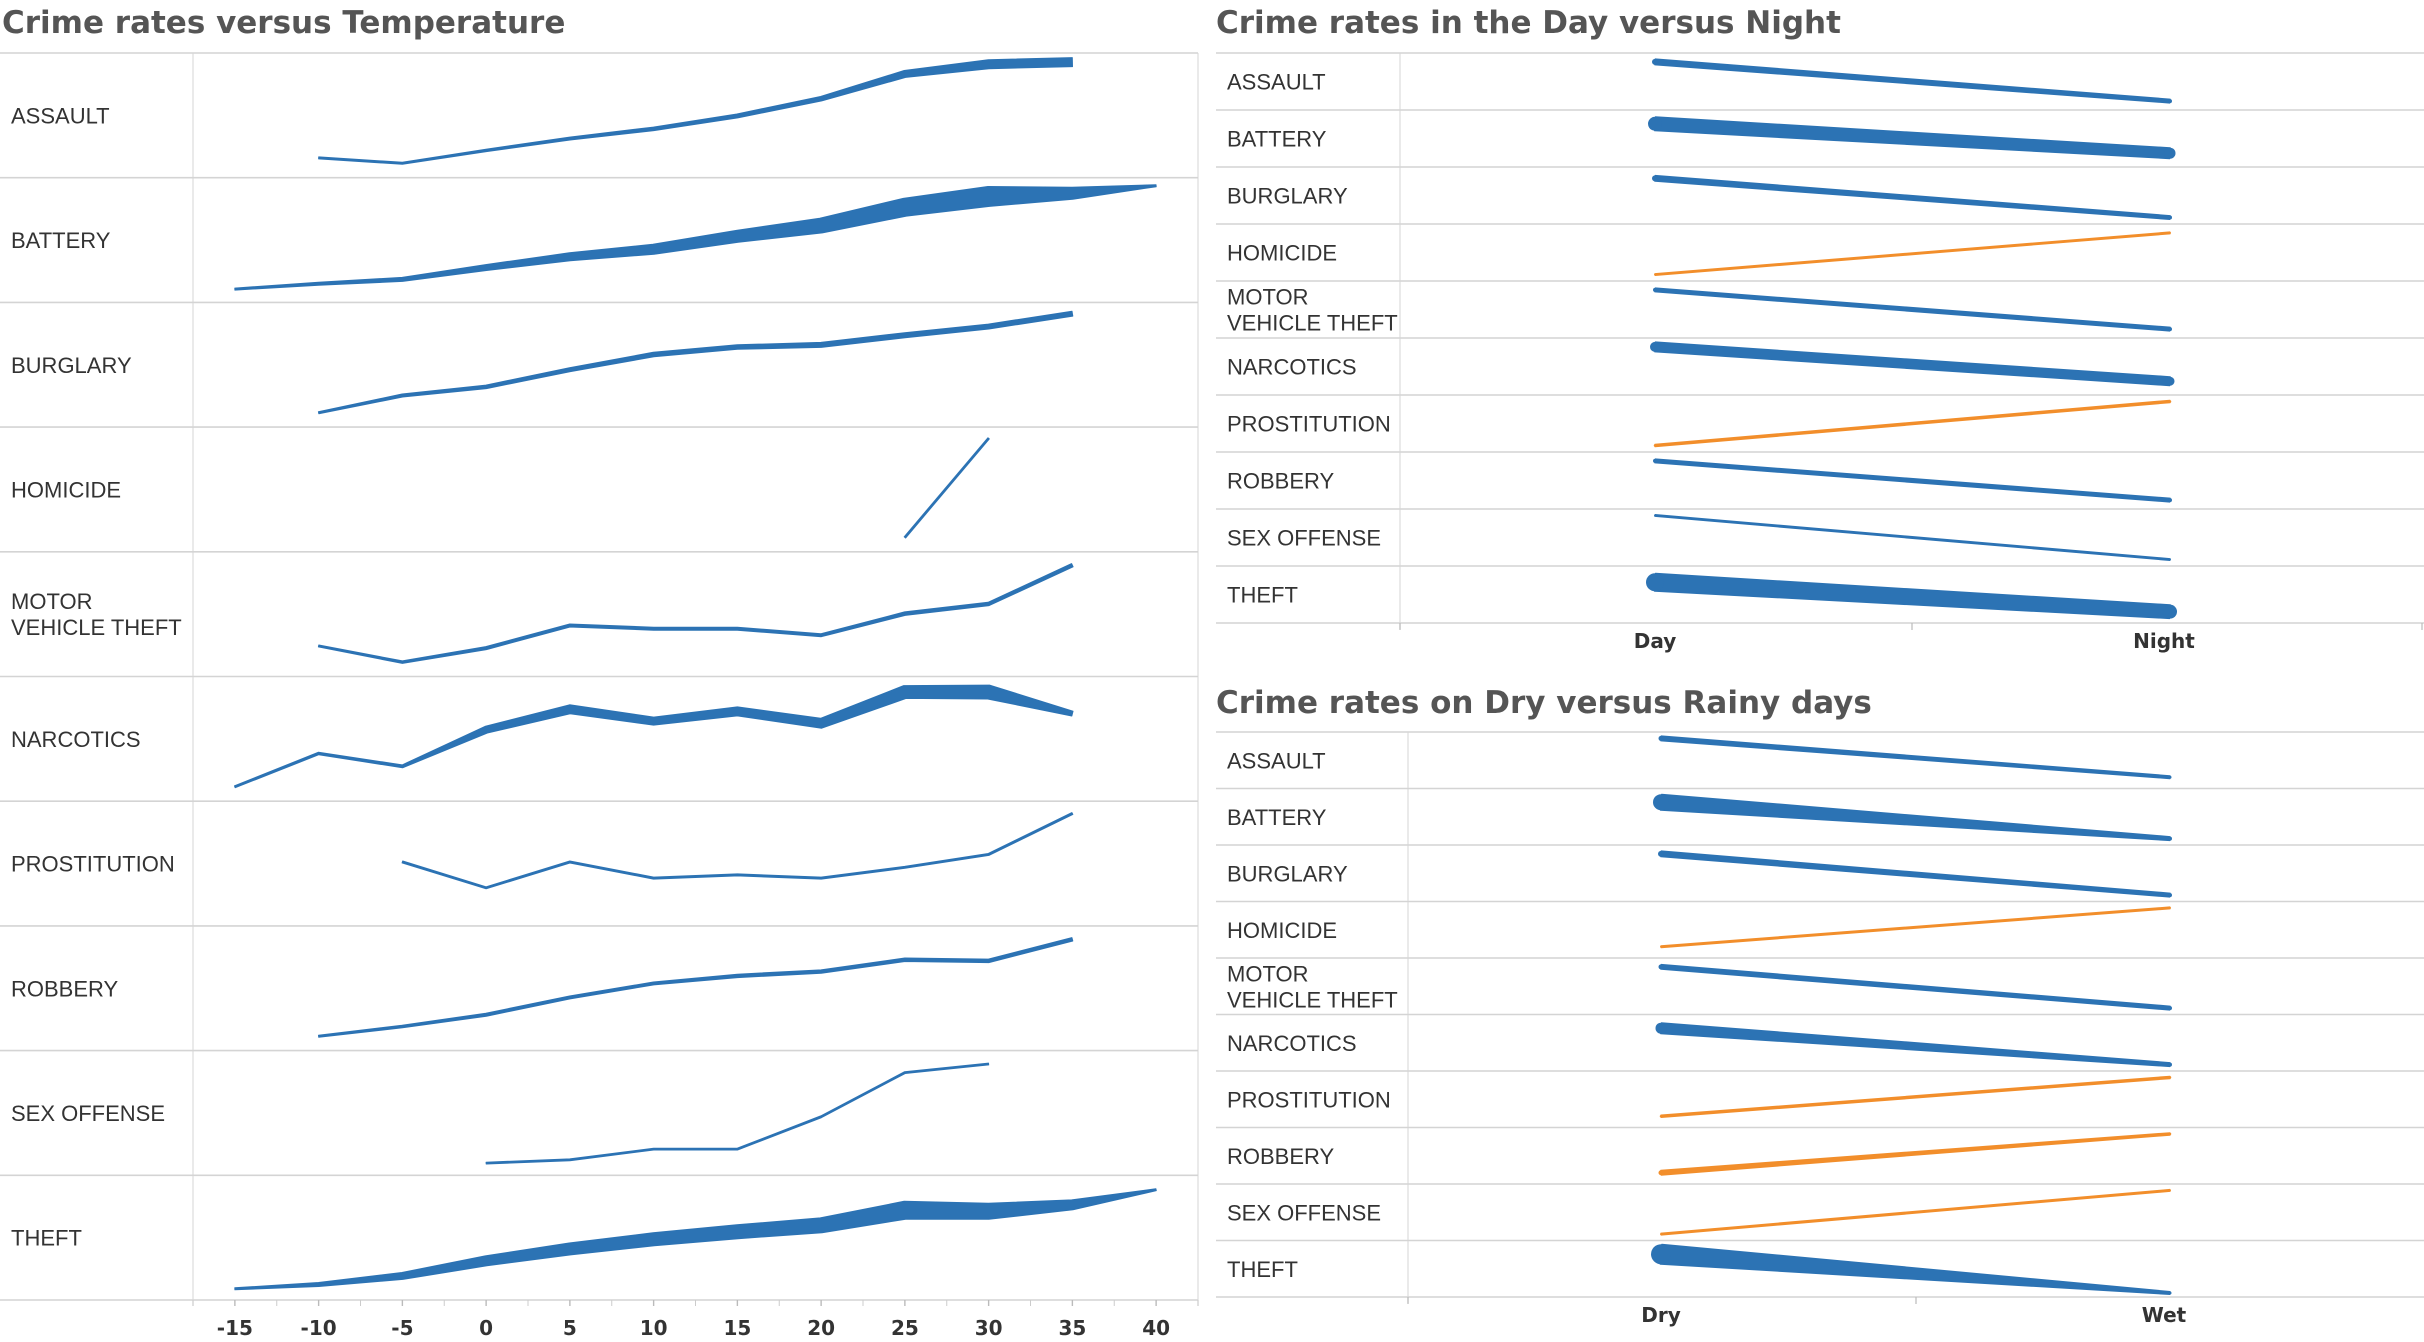 The image size is (2424, 1342). What do you see at coordinates (1912, 537) in the screenshot?
I see `dn-chart-line-sex-offense` at bounding box center [1912, 537].